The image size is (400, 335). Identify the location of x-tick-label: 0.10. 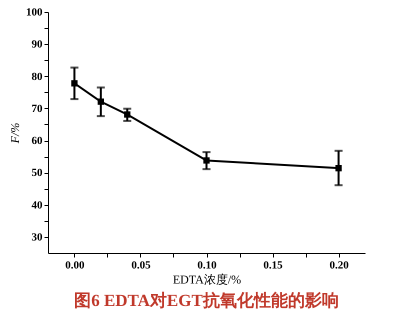
(207, 266).